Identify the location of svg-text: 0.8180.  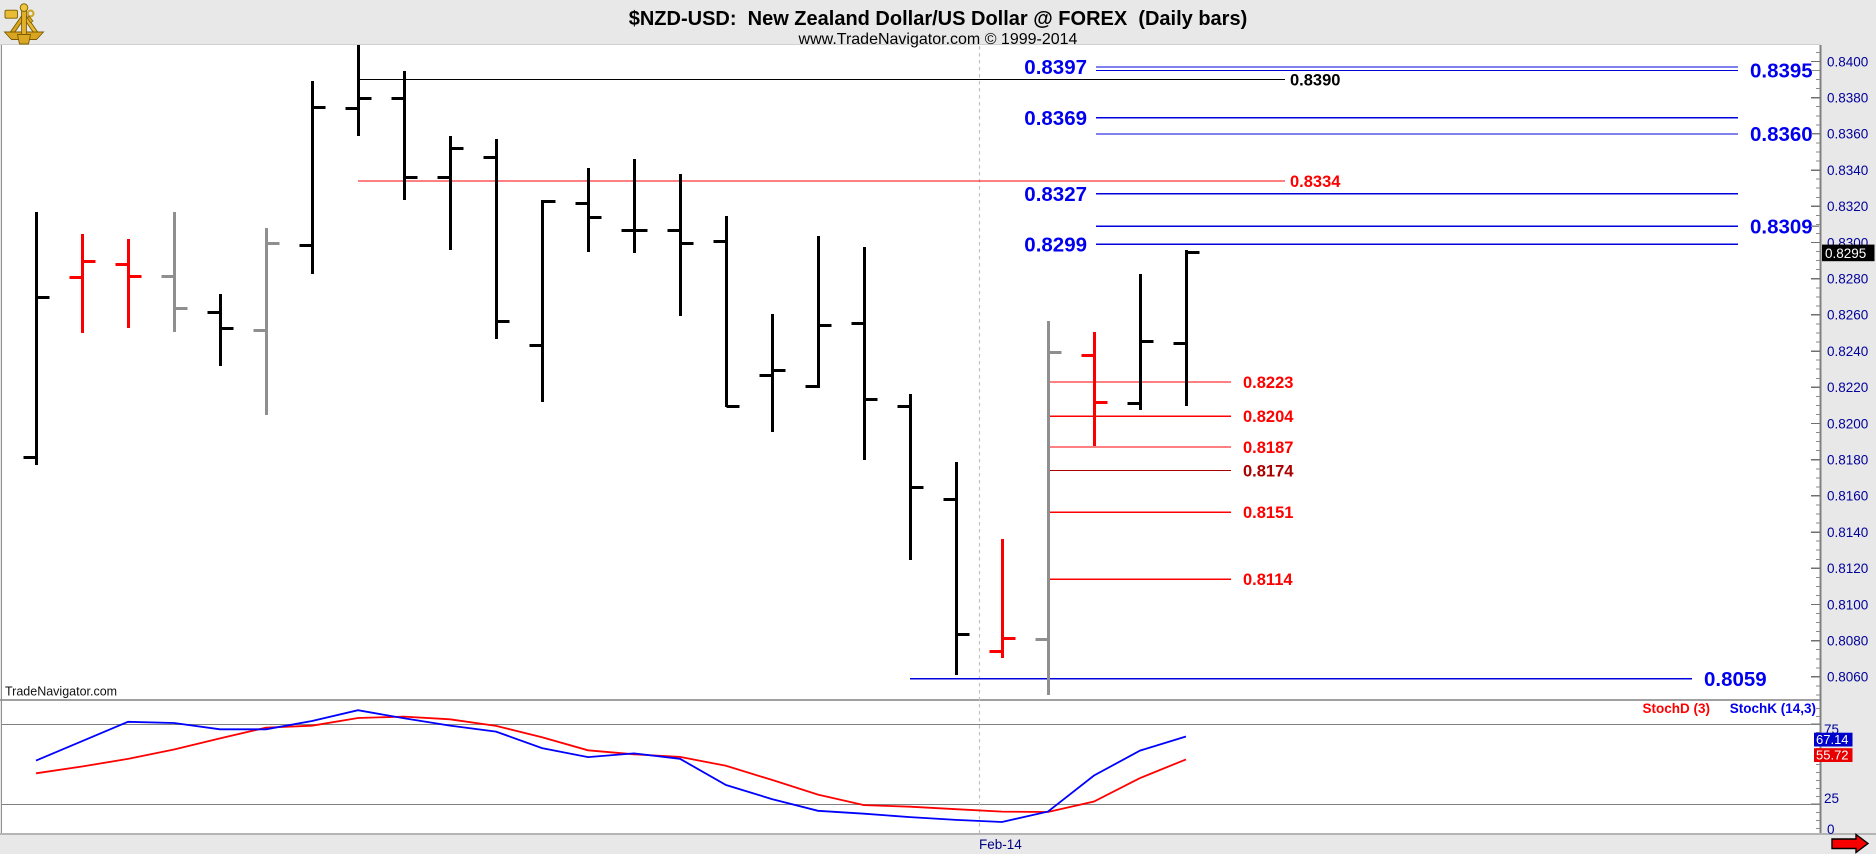
(1847, 460).